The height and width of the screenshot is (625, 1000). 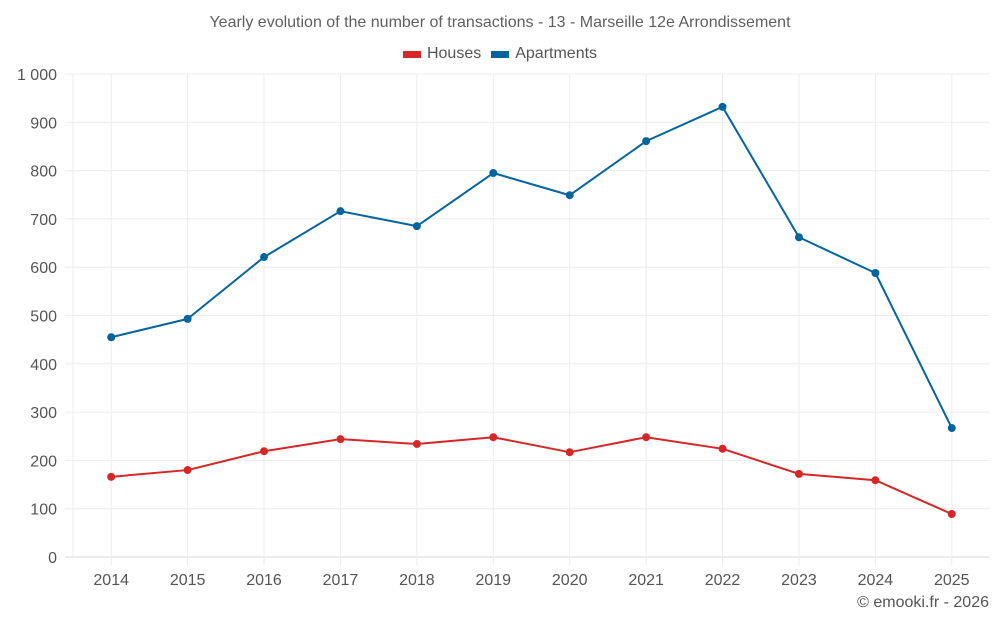 I want to click on data-point-apartments-2014, so click(x=111, y=337).